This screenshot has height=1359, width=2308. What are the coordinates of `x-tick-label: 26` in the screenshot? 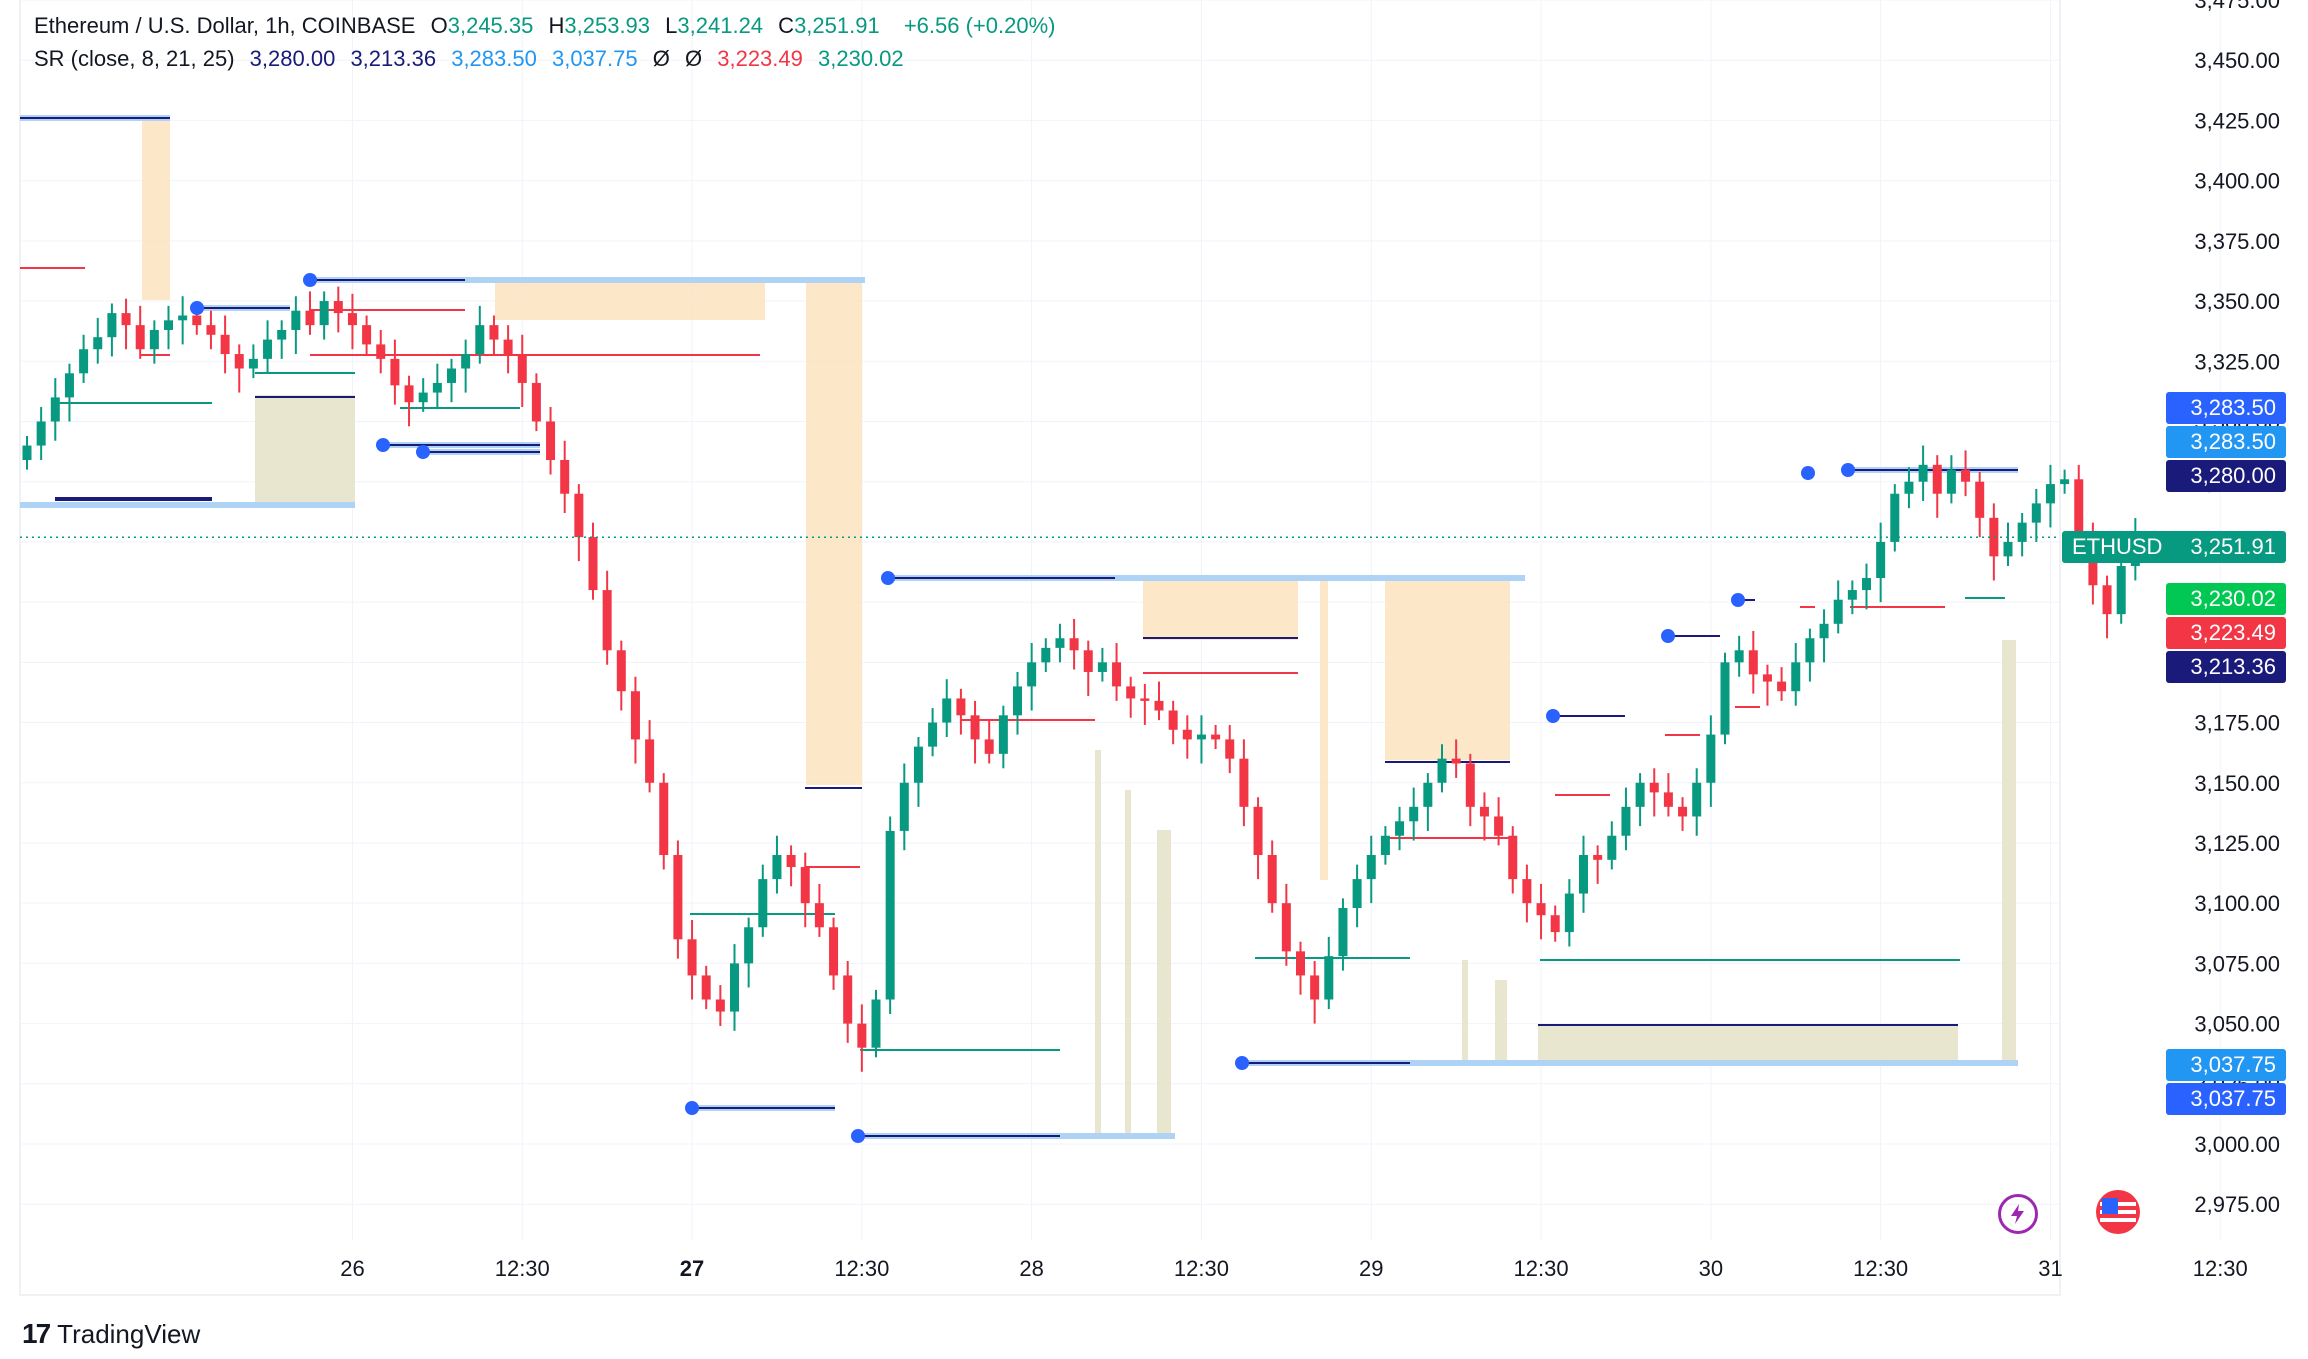 It's located at (352, 1268).